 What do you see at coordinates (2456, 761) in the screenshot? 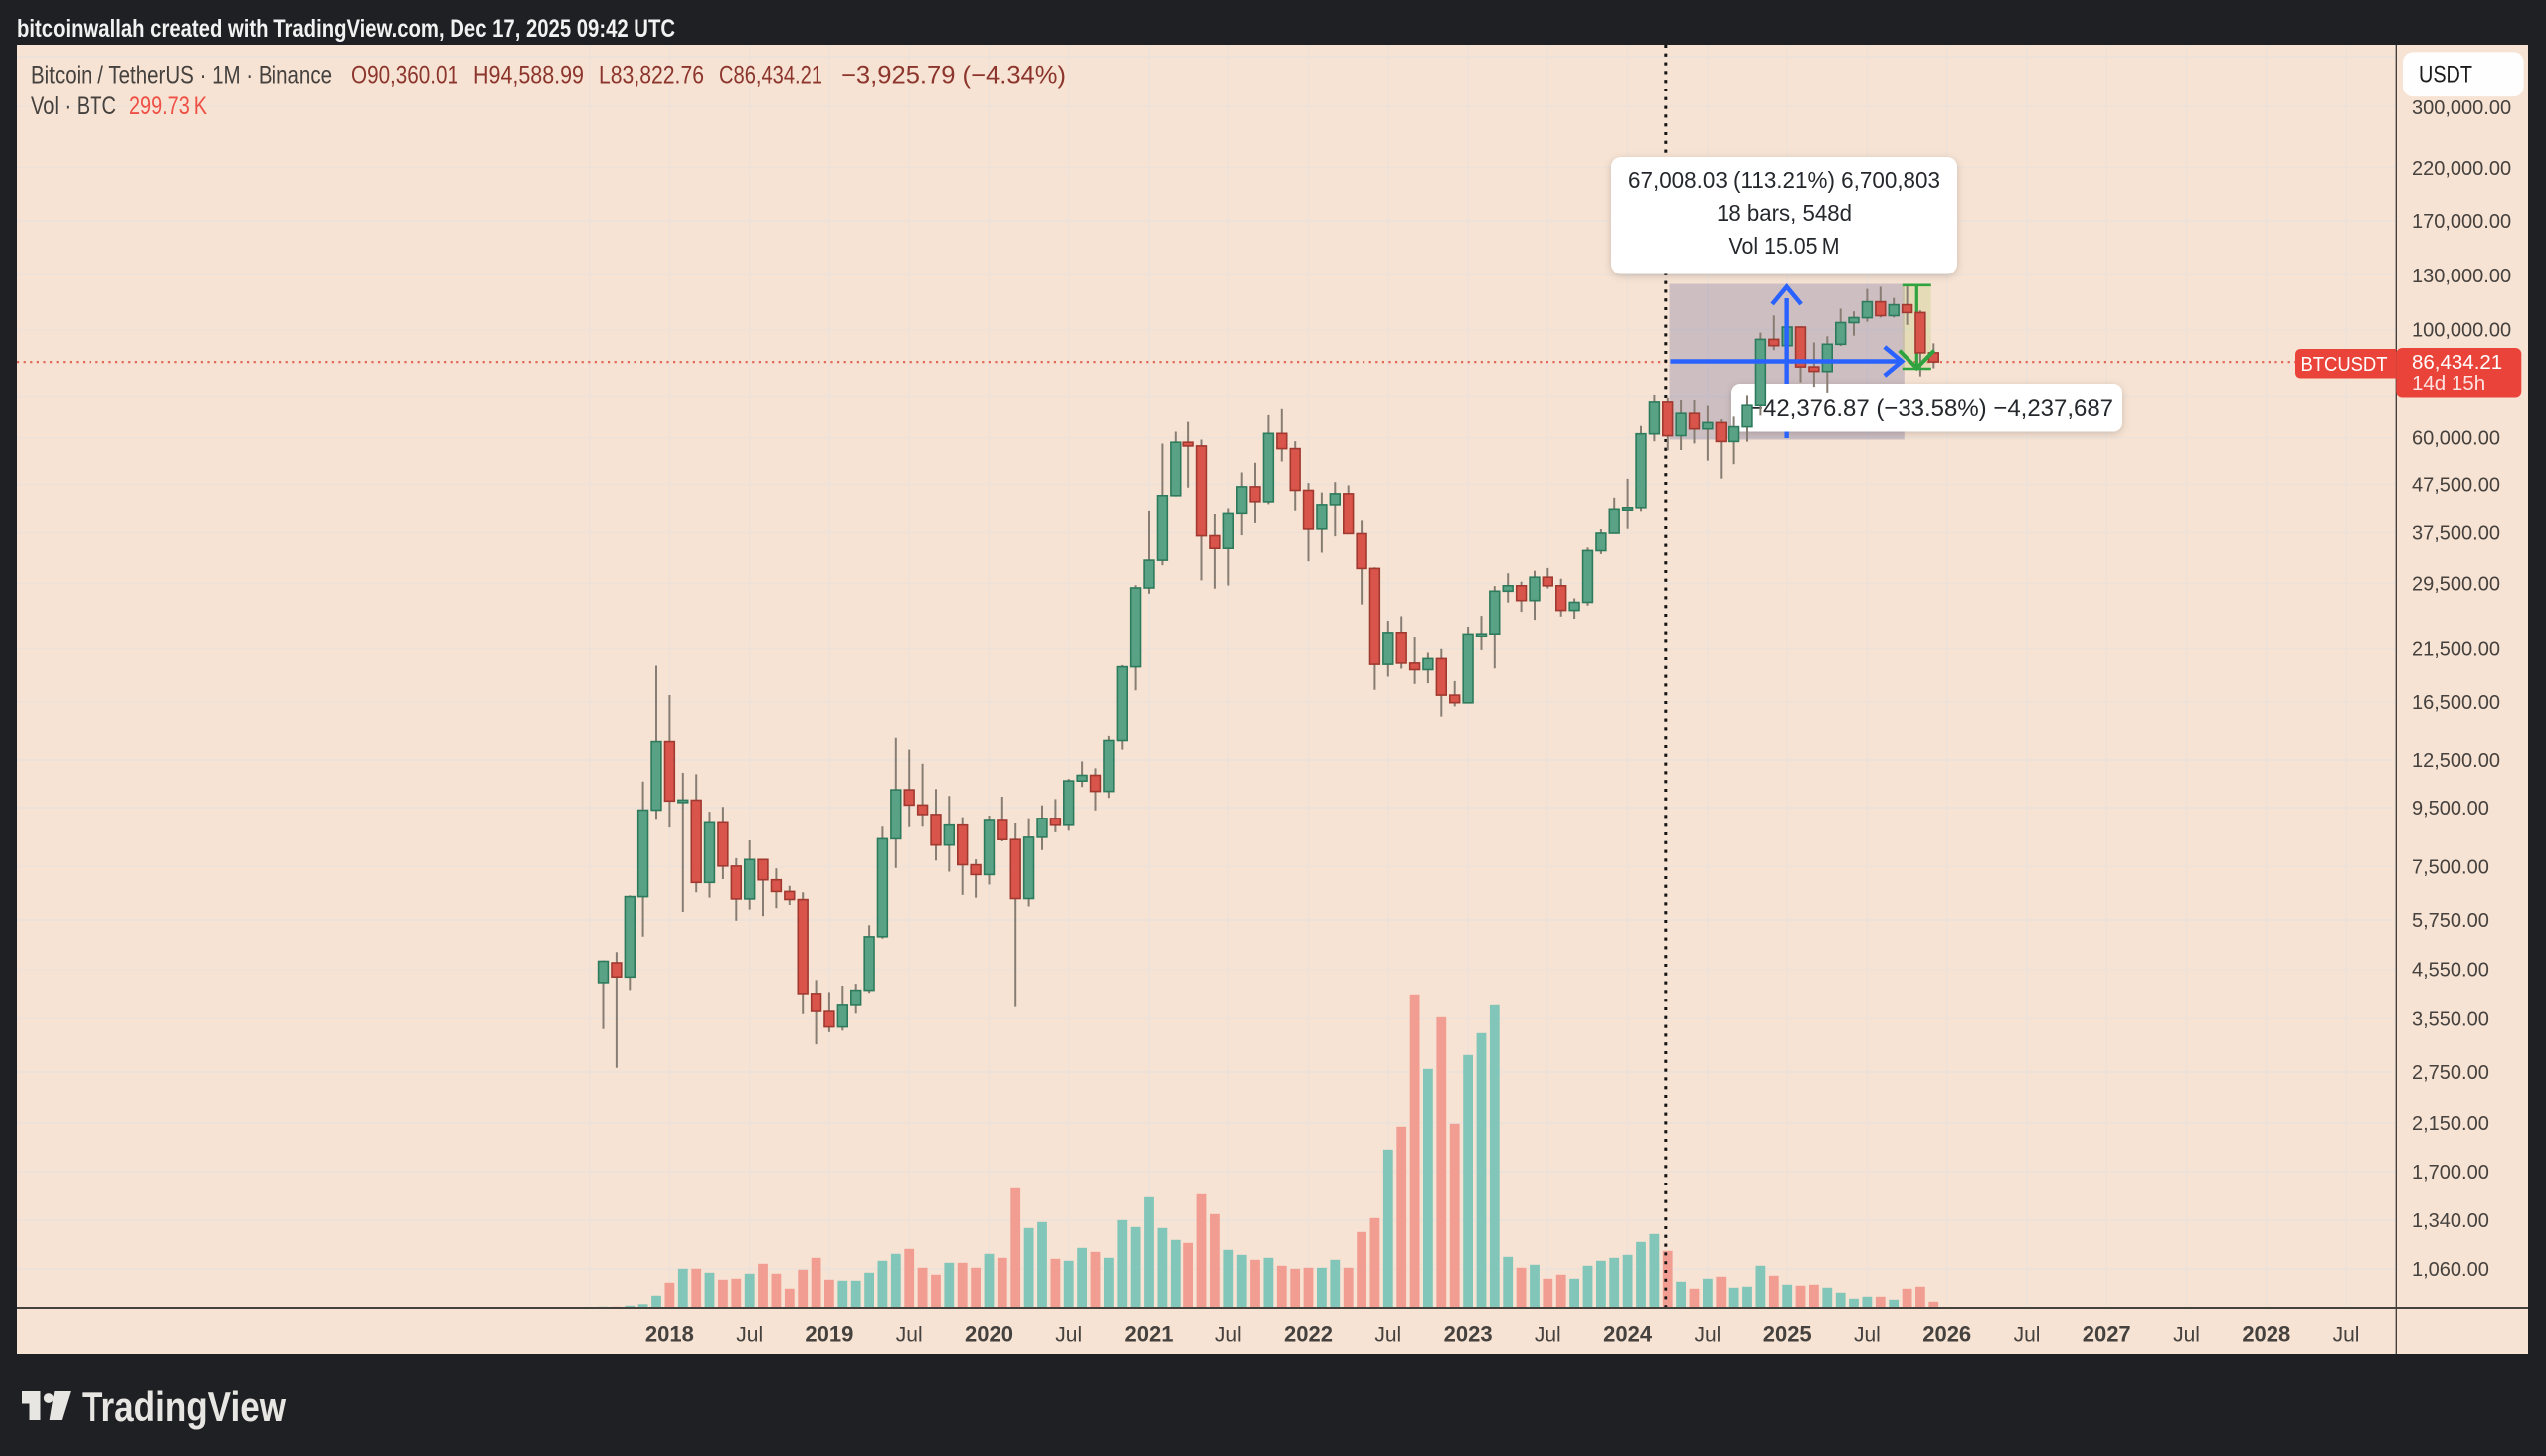
I see `svg-text: 12,500.00` at bounding box center [2456, 761].